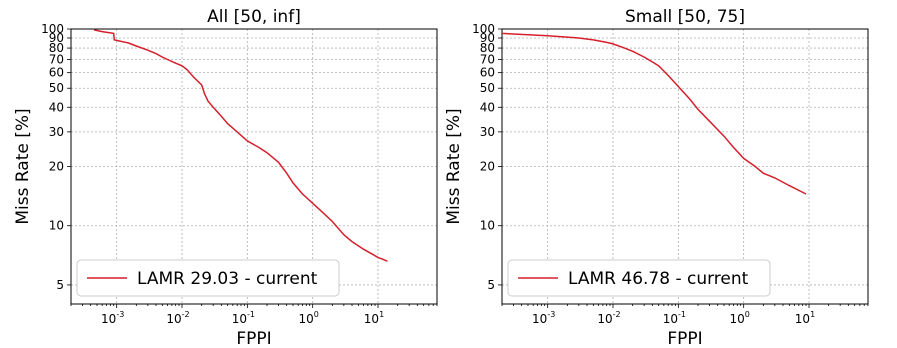 This screenshot has height=348, width=897. Describe the element at coordinates (658, 279) in the screenshot. I see `legend-label: LAMR 46.78 - current` at that location.